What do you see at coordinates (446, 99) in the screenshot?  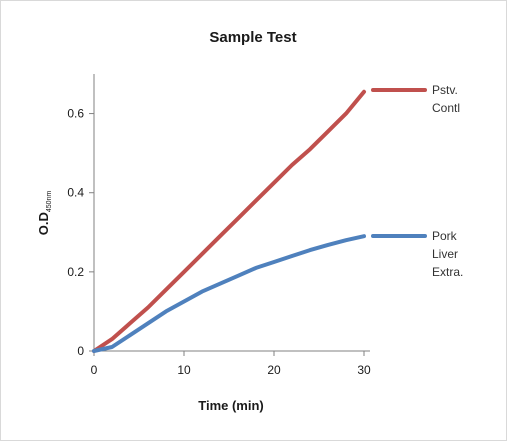 I see `legend-label-0: Pstv. Contl` at bounding box center [446, 99].